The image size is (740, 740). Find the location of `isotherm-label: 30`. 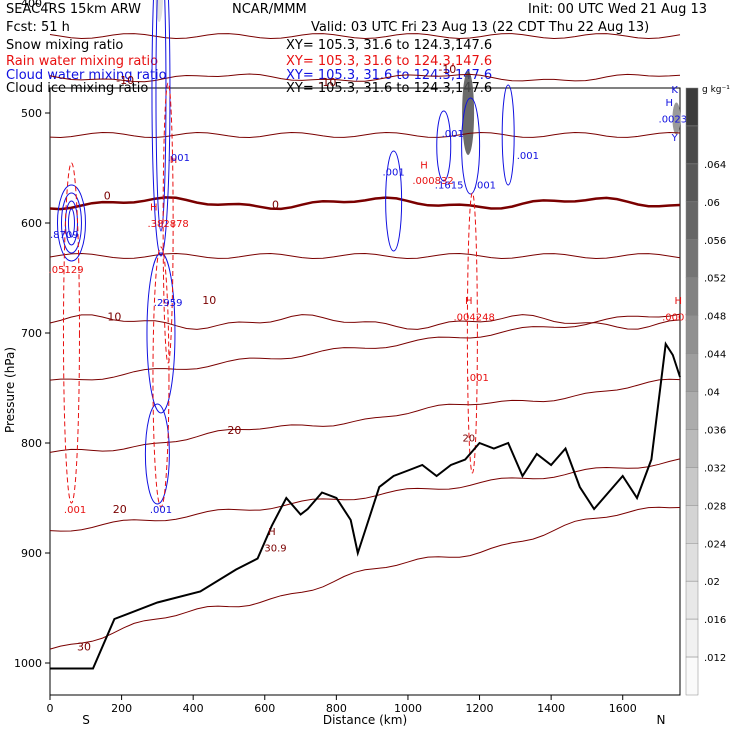

isotherm-label: 30 is located at coordinates (84, 647).